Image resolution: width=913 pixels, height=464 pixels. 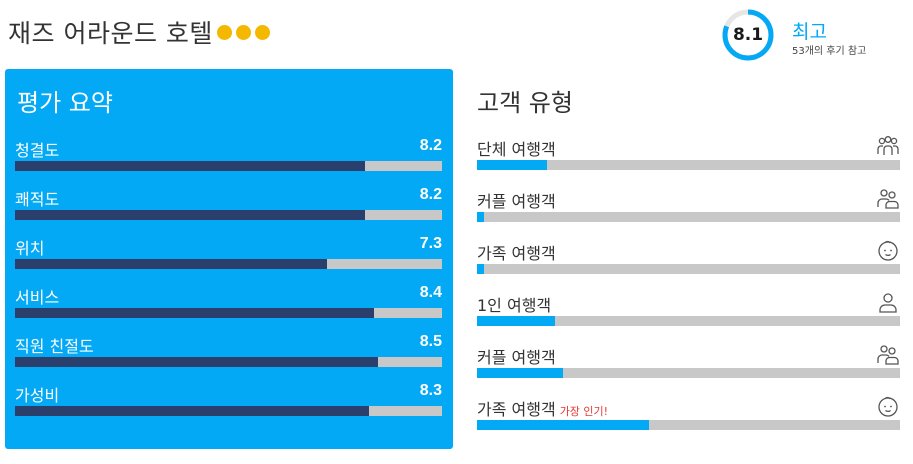 I want to click on traveler-type-row: 가족 여행객, so click(x=688, y=258).